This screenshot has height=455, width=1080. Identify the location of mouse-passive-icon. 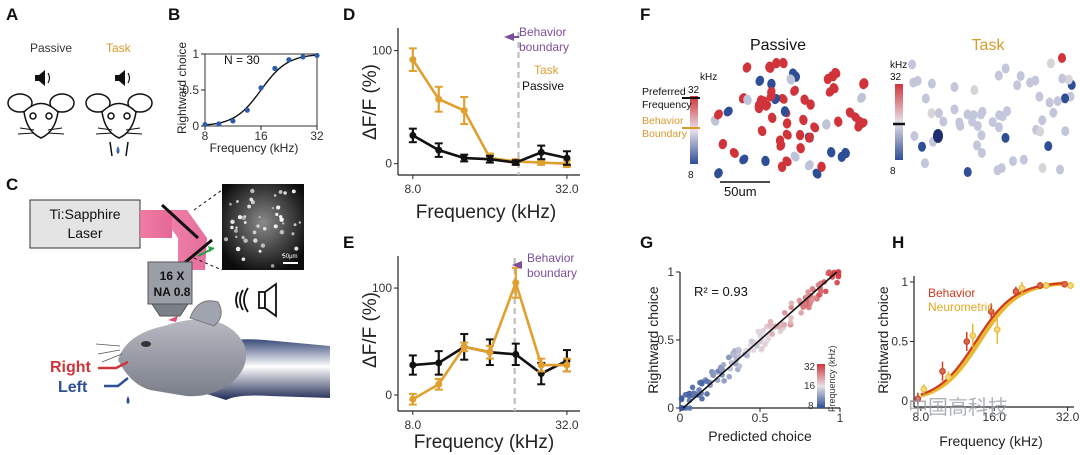
(41, 116).